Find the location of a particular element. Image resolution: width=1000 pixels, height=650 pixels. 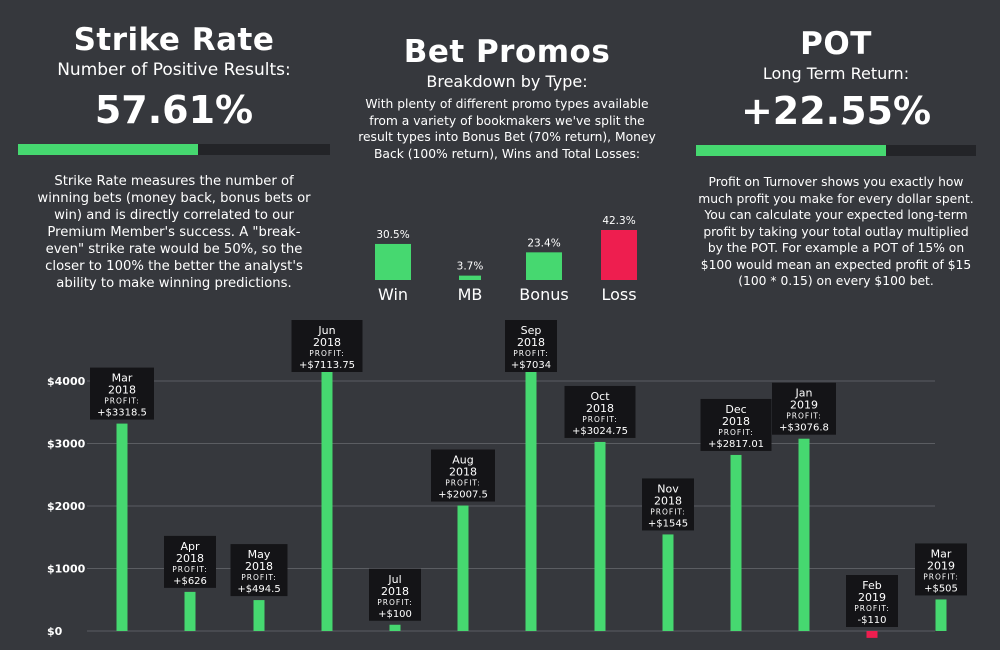

promo-bar-mb is located at coordinates (470, 277).